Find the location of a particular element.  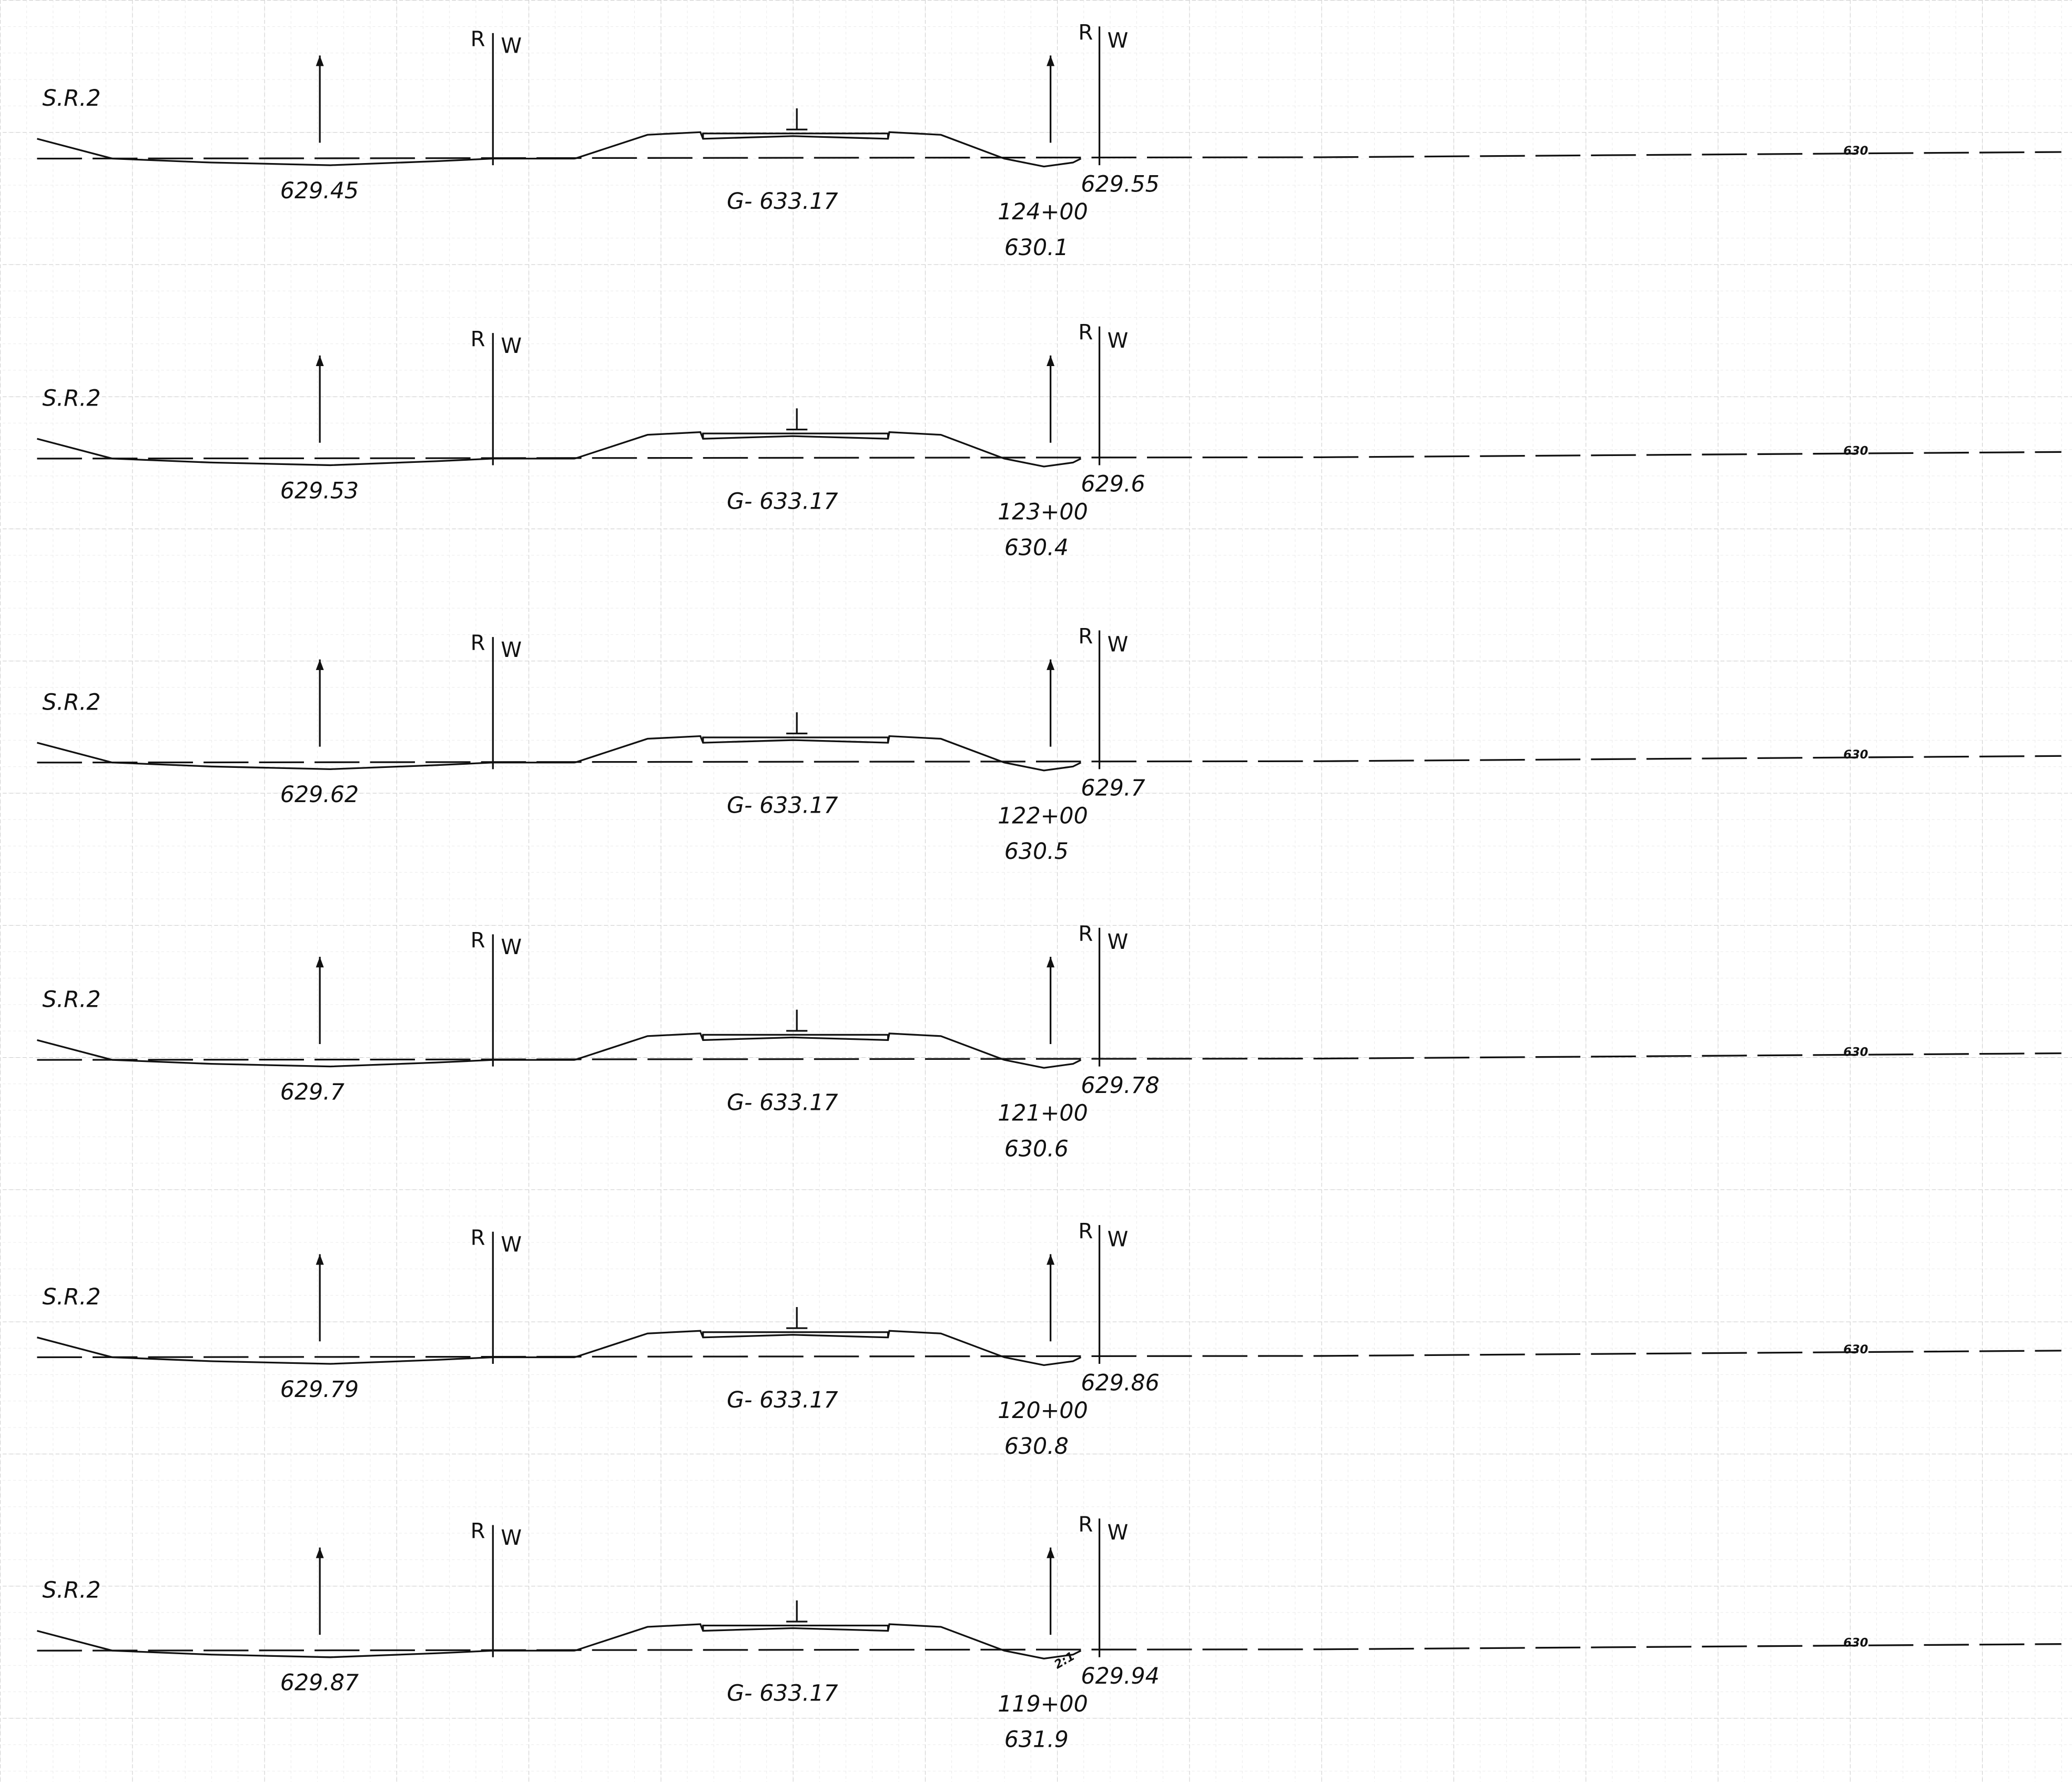

left-elevation: 629.53 is located at coordinates (319, 491).